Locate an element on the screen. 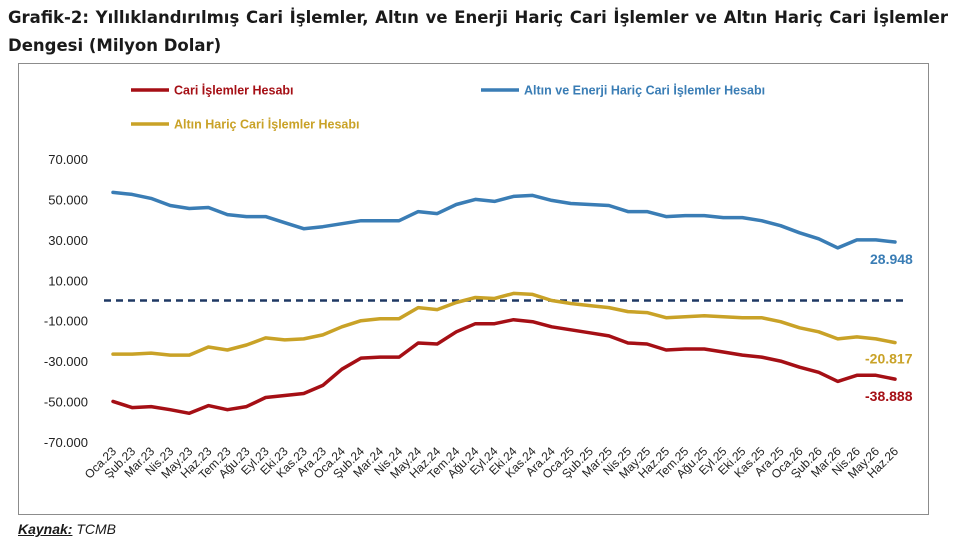 The width and height of the screenshot is (965, 540). end-label-altin_haric: -20.817 is located at coordinates (889, 359).